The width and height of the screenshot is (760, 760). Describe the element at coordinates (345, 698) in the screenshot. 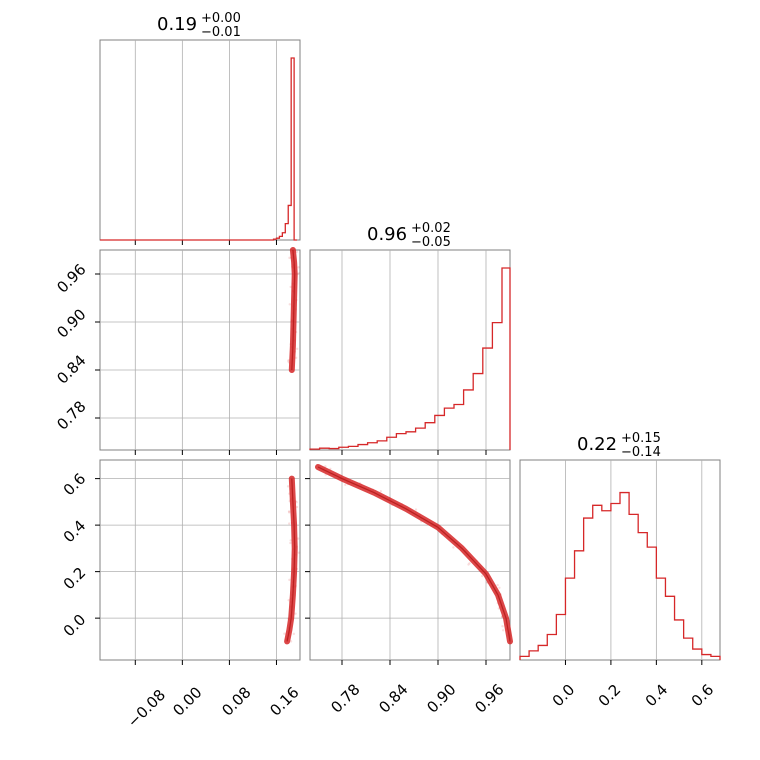

I see `x-tick-label: 0.78` at that location.